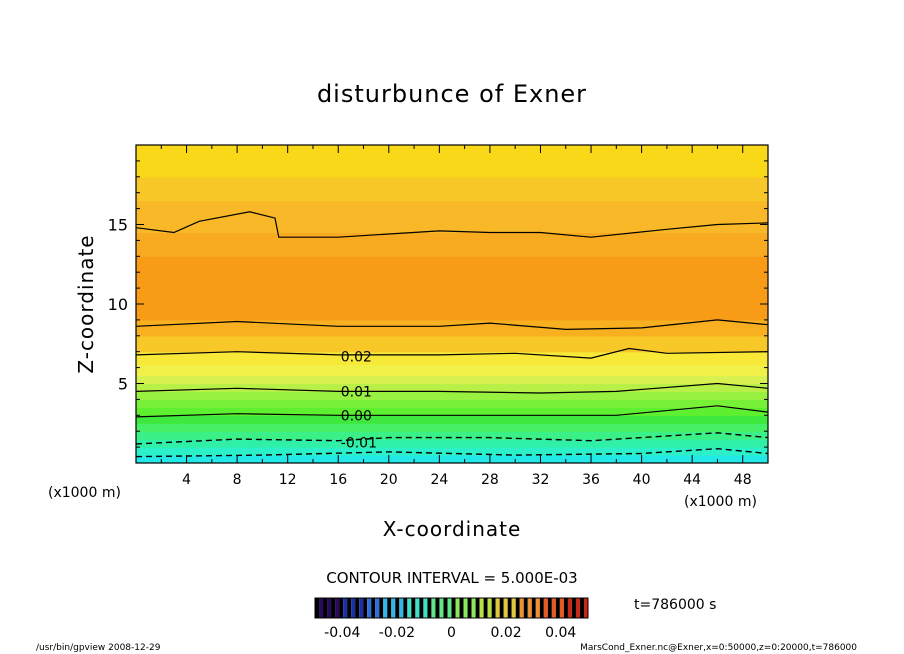 The image size is (904, 654). What do you see at coordinates (359, 443) in the screenshot?
I see `contour-label-3: -0.01` at bounding box center [359, 443].